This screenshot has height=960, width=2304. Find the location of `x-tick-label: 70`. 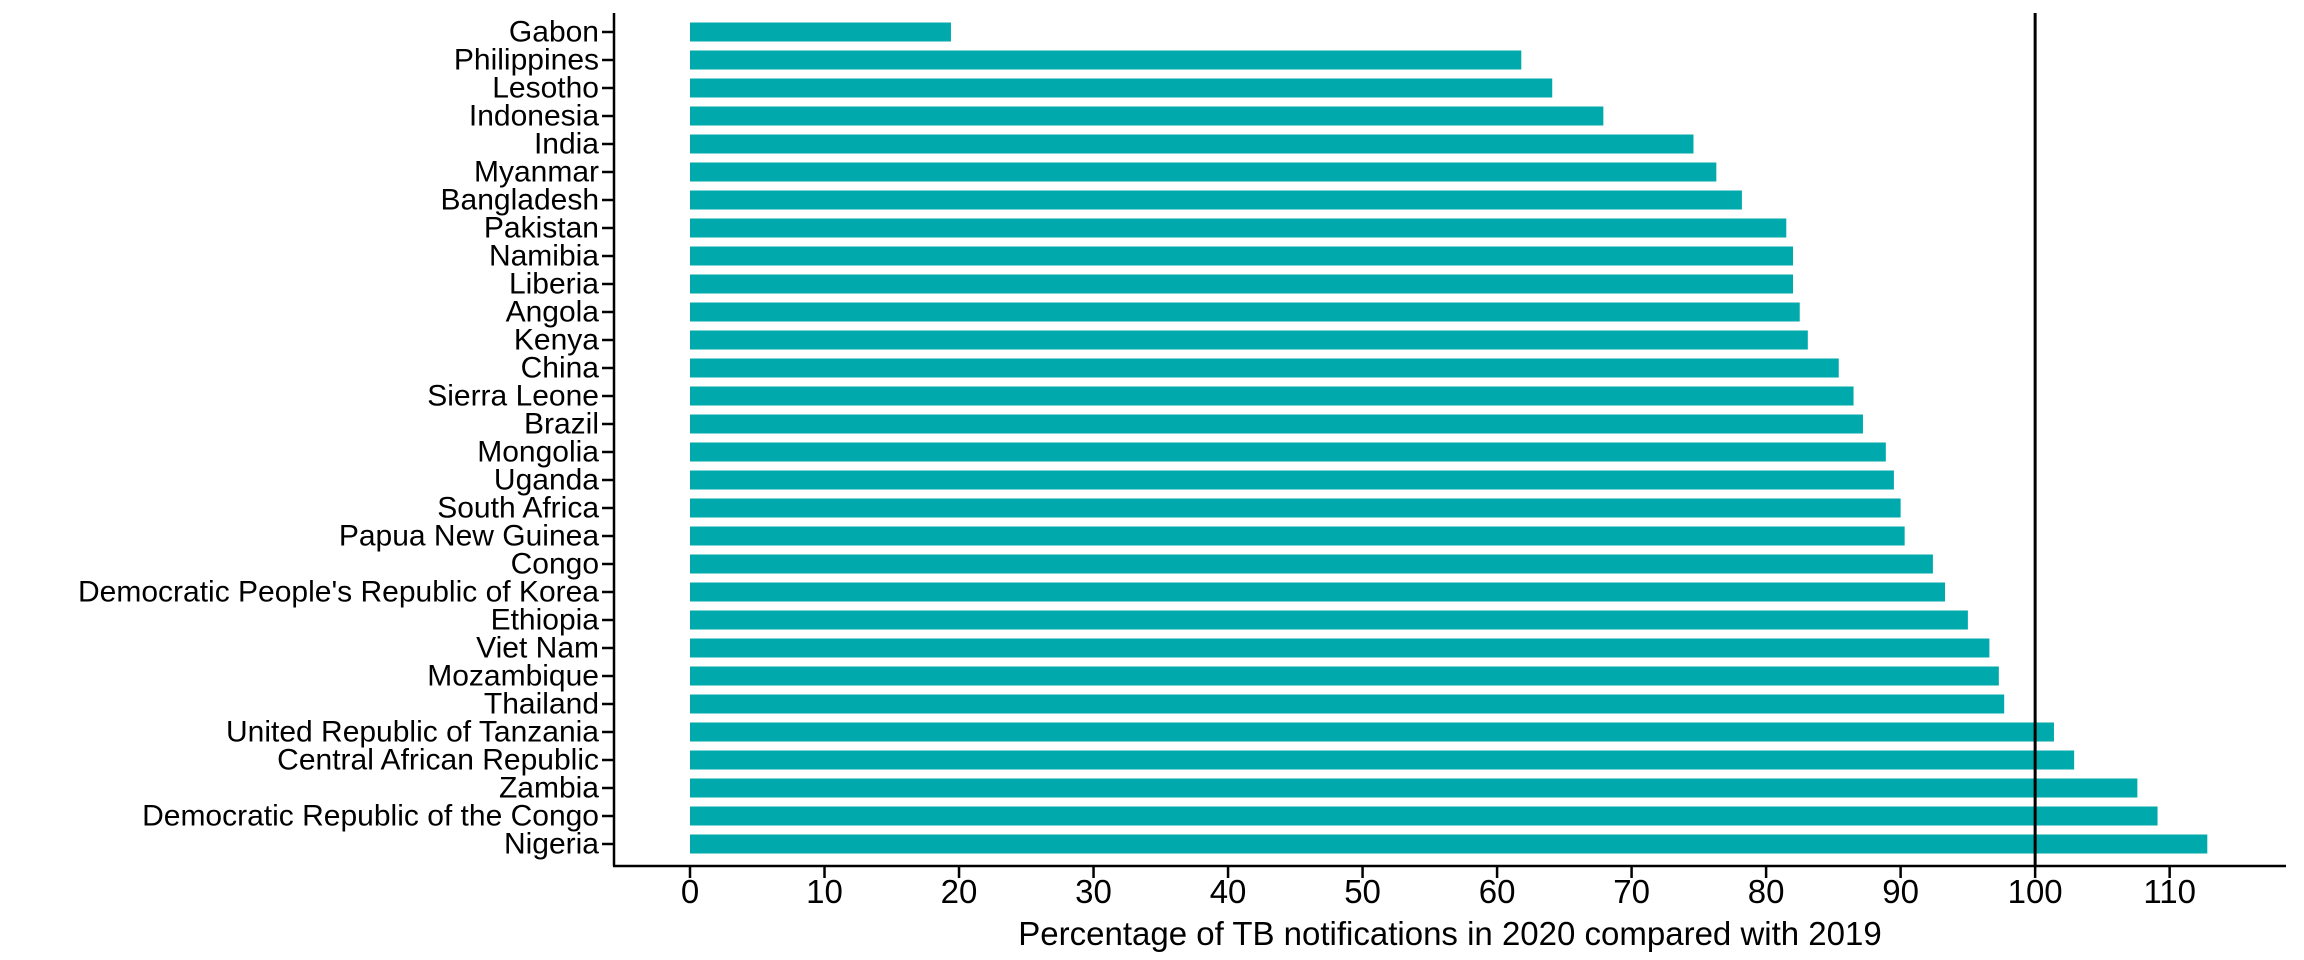

x-tick-label: 70 is located at coordinates (1631, 891).